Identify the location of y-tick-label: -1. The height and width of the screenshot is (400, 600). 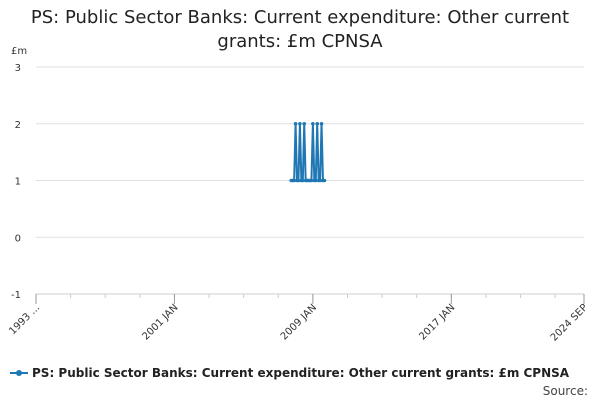
(16, 295).